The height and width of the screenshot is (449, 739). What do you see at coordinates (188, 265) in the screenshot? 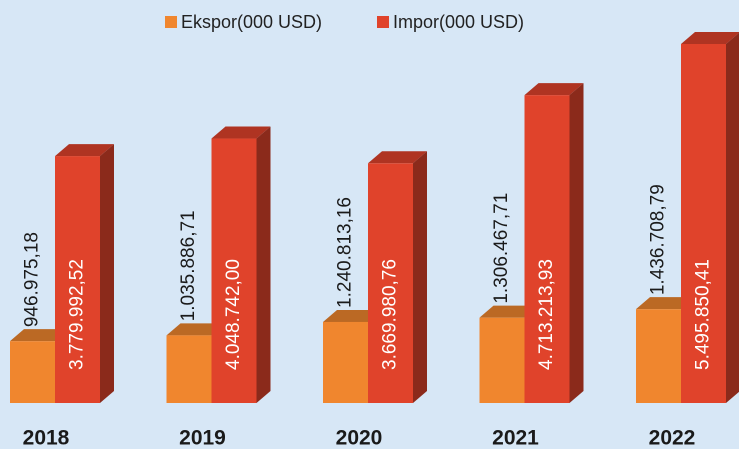
I see `data-label: 1.035.886,71` at bounding box center [188, 265].